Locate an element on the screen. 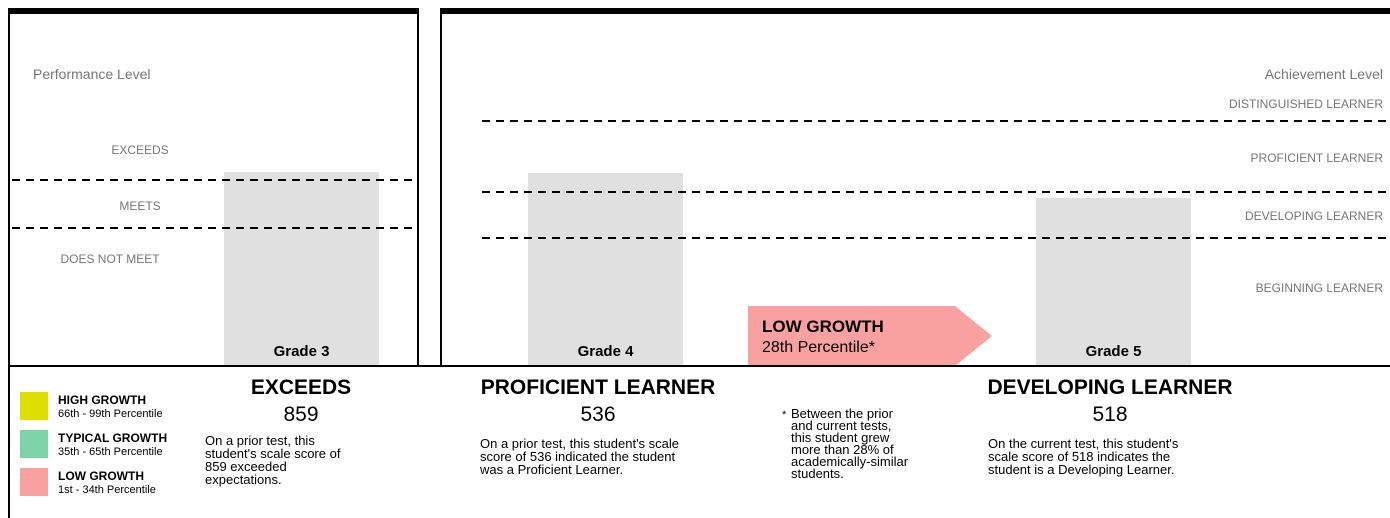 The image size is (1390, 518). footnote-mark: * is located at coordinates (784, 415).